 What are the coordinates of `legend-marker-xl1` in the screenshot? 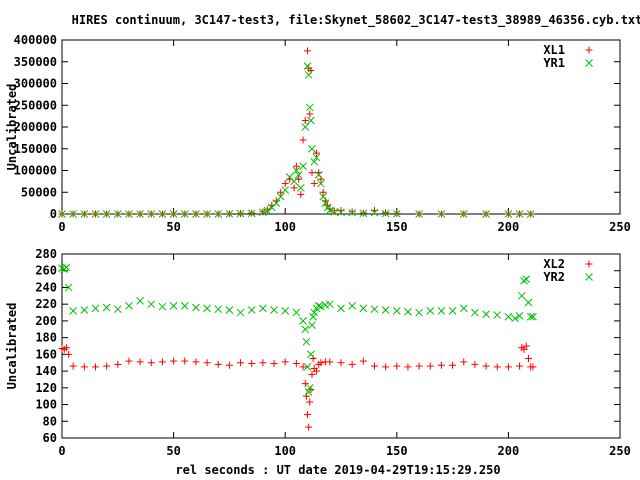 It's located at (589, 50).